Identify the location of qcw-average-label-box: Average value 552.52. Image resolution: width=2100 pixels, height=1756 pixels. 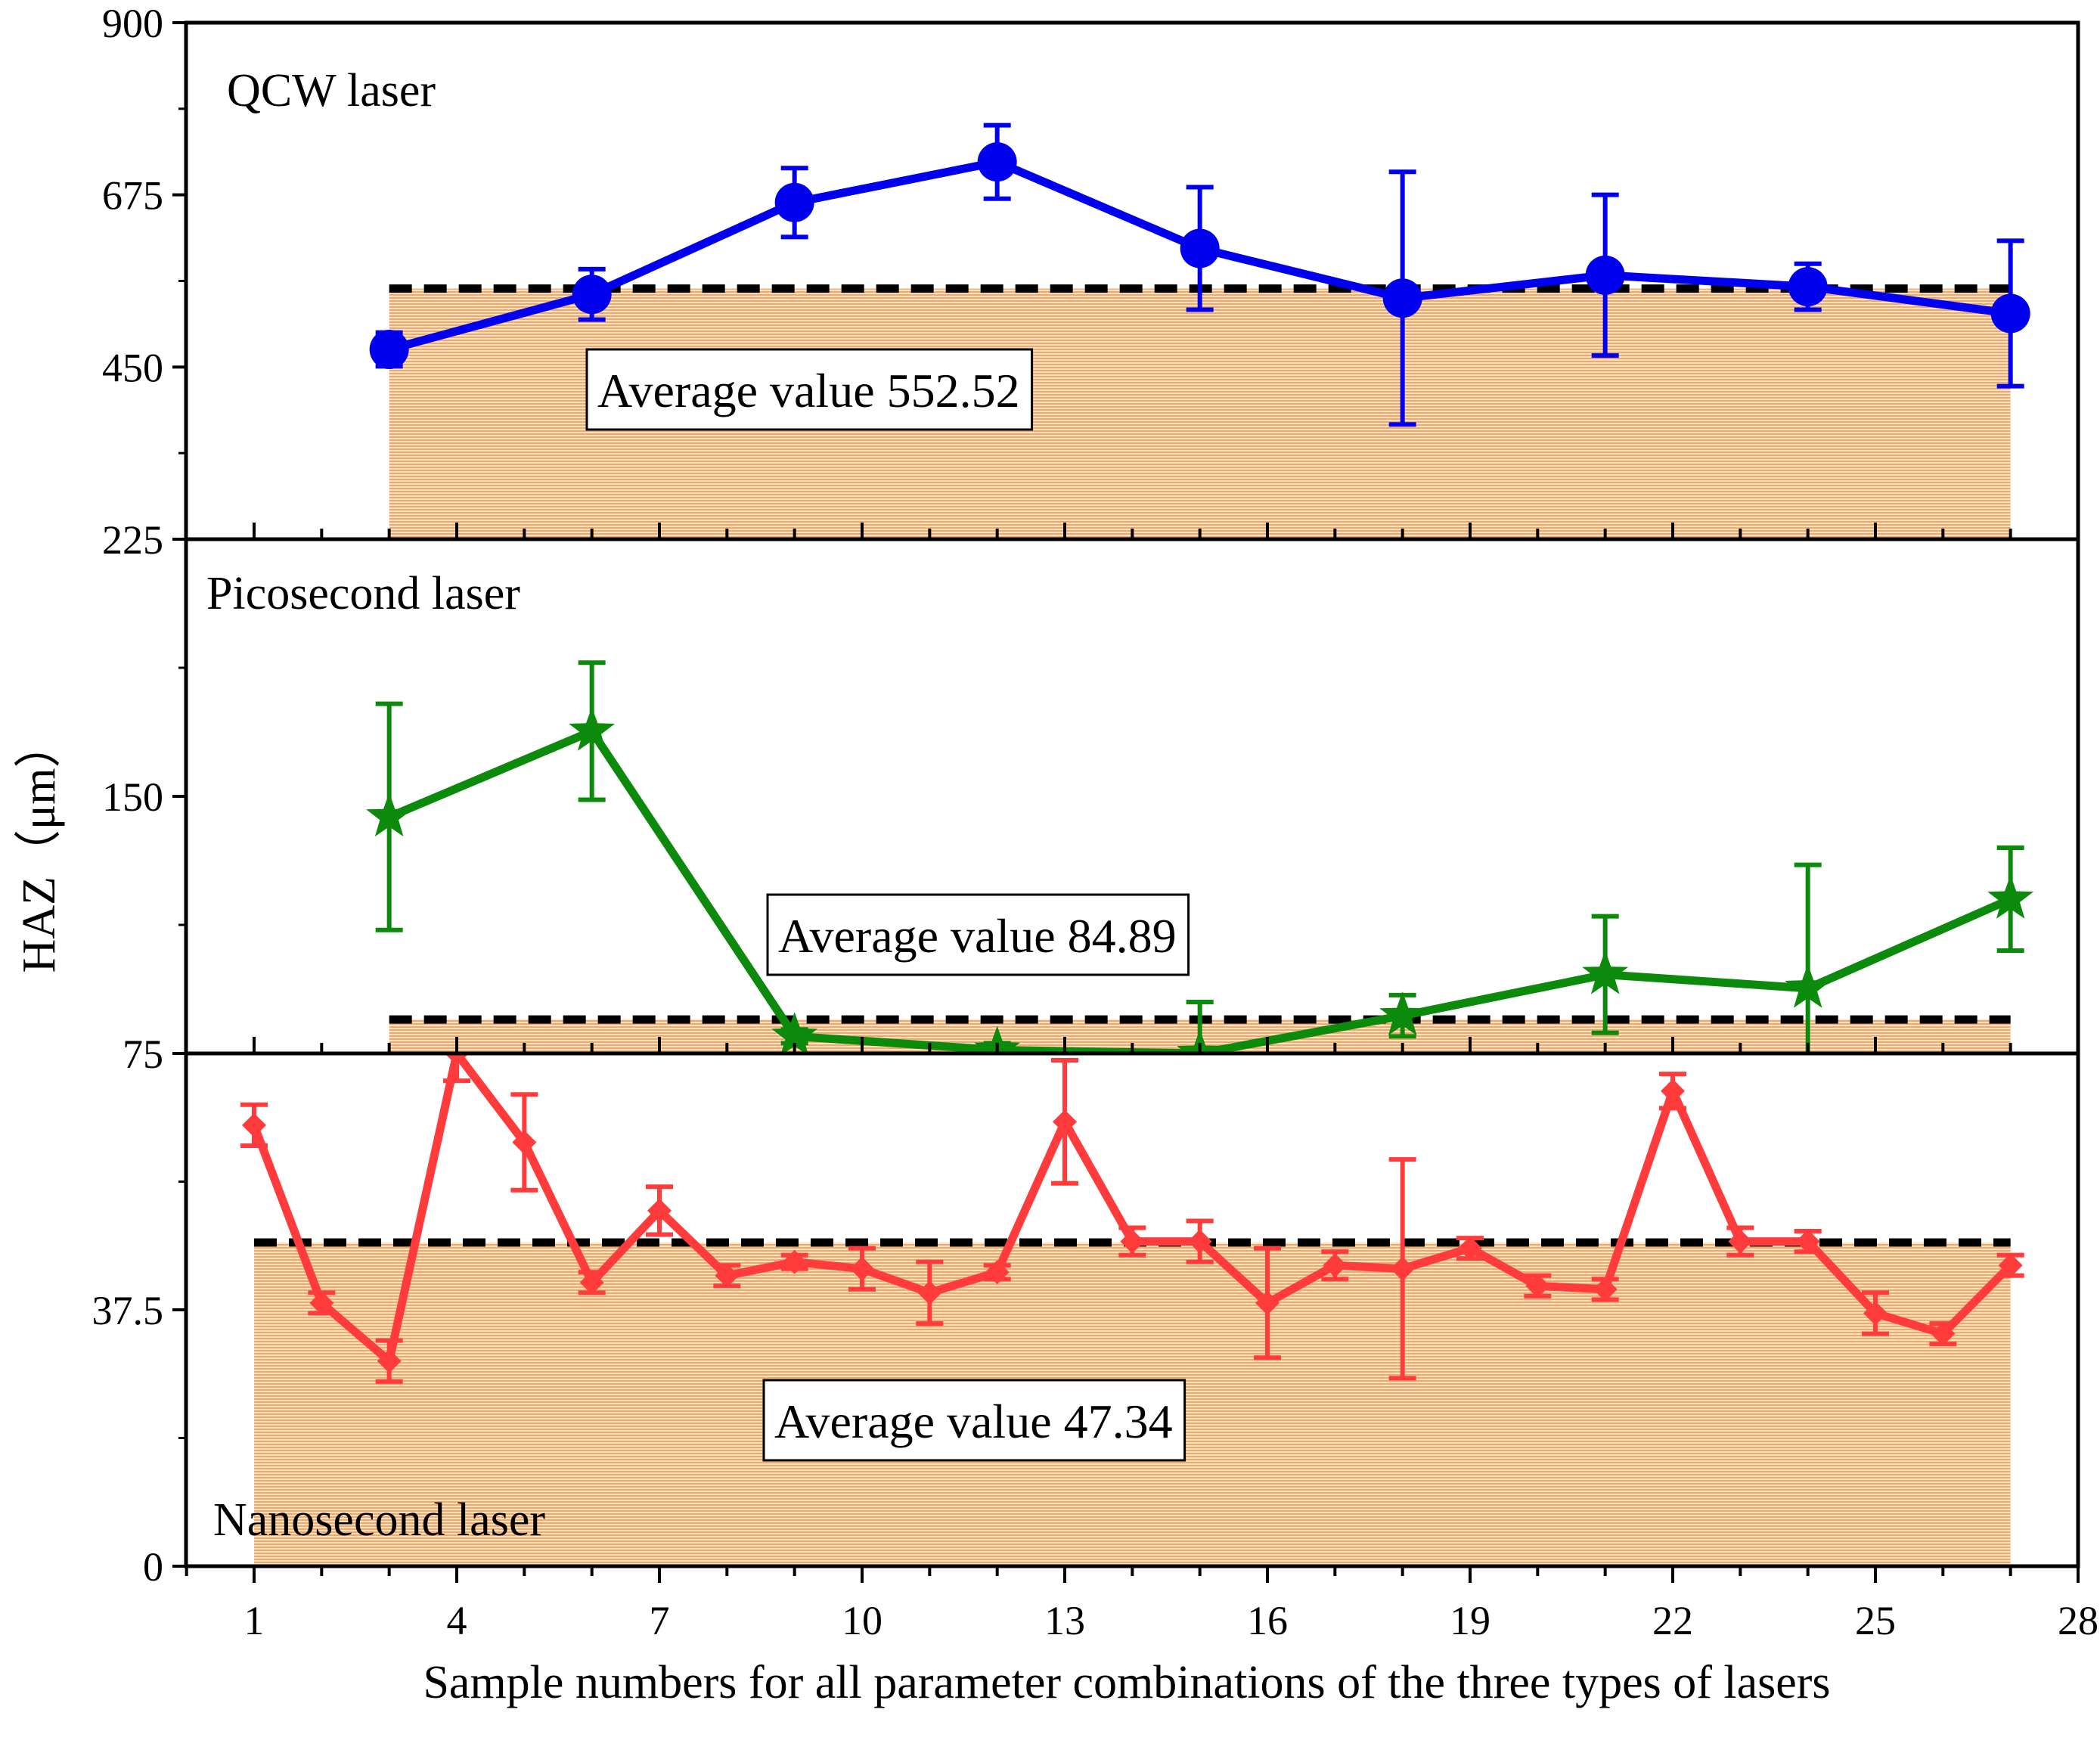
(810, 389).